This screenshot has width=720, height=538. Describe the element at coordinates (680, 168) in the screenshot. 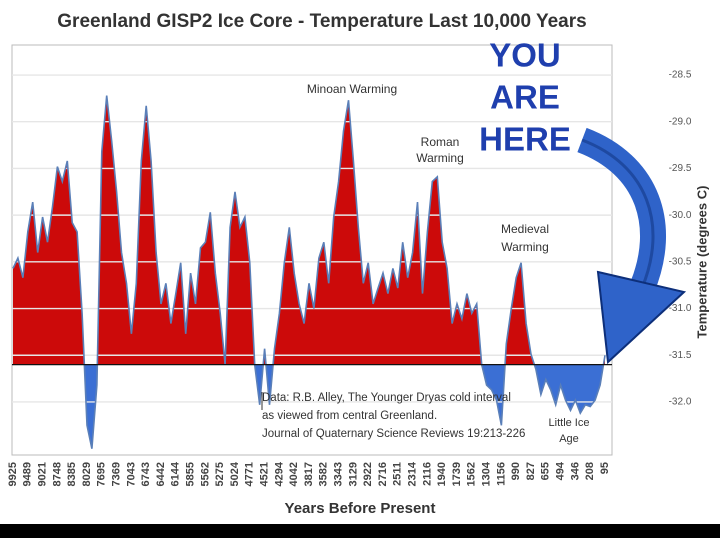

I see `y-tick-label: -29.5` at that location.